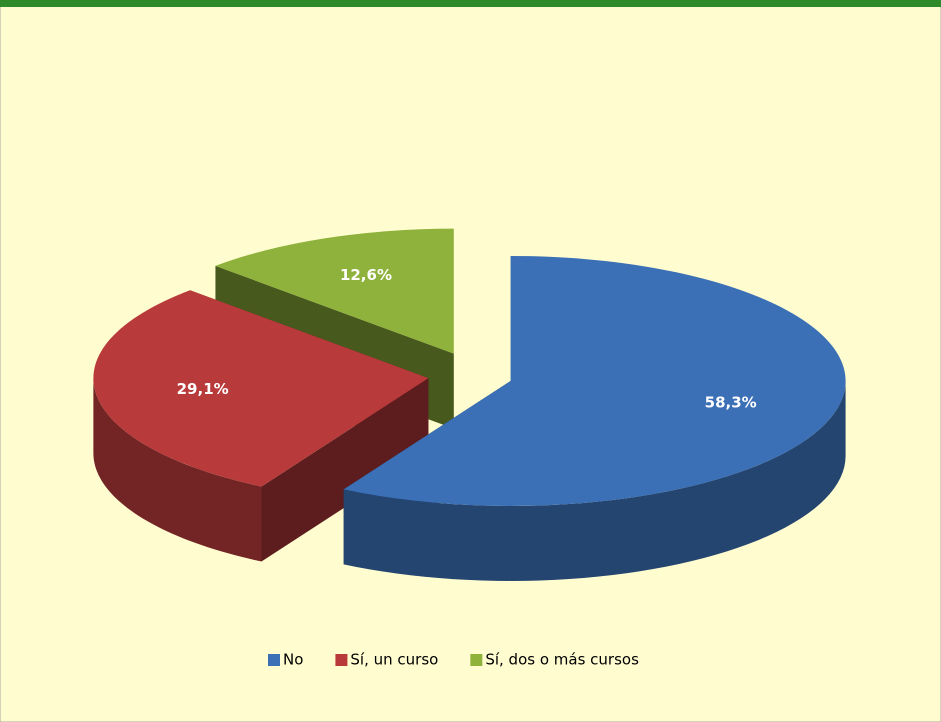 The height and width of the screenshot is (722, 941). I want to click on legend-label: Sí, dos o más cursos, so click(562, 660).